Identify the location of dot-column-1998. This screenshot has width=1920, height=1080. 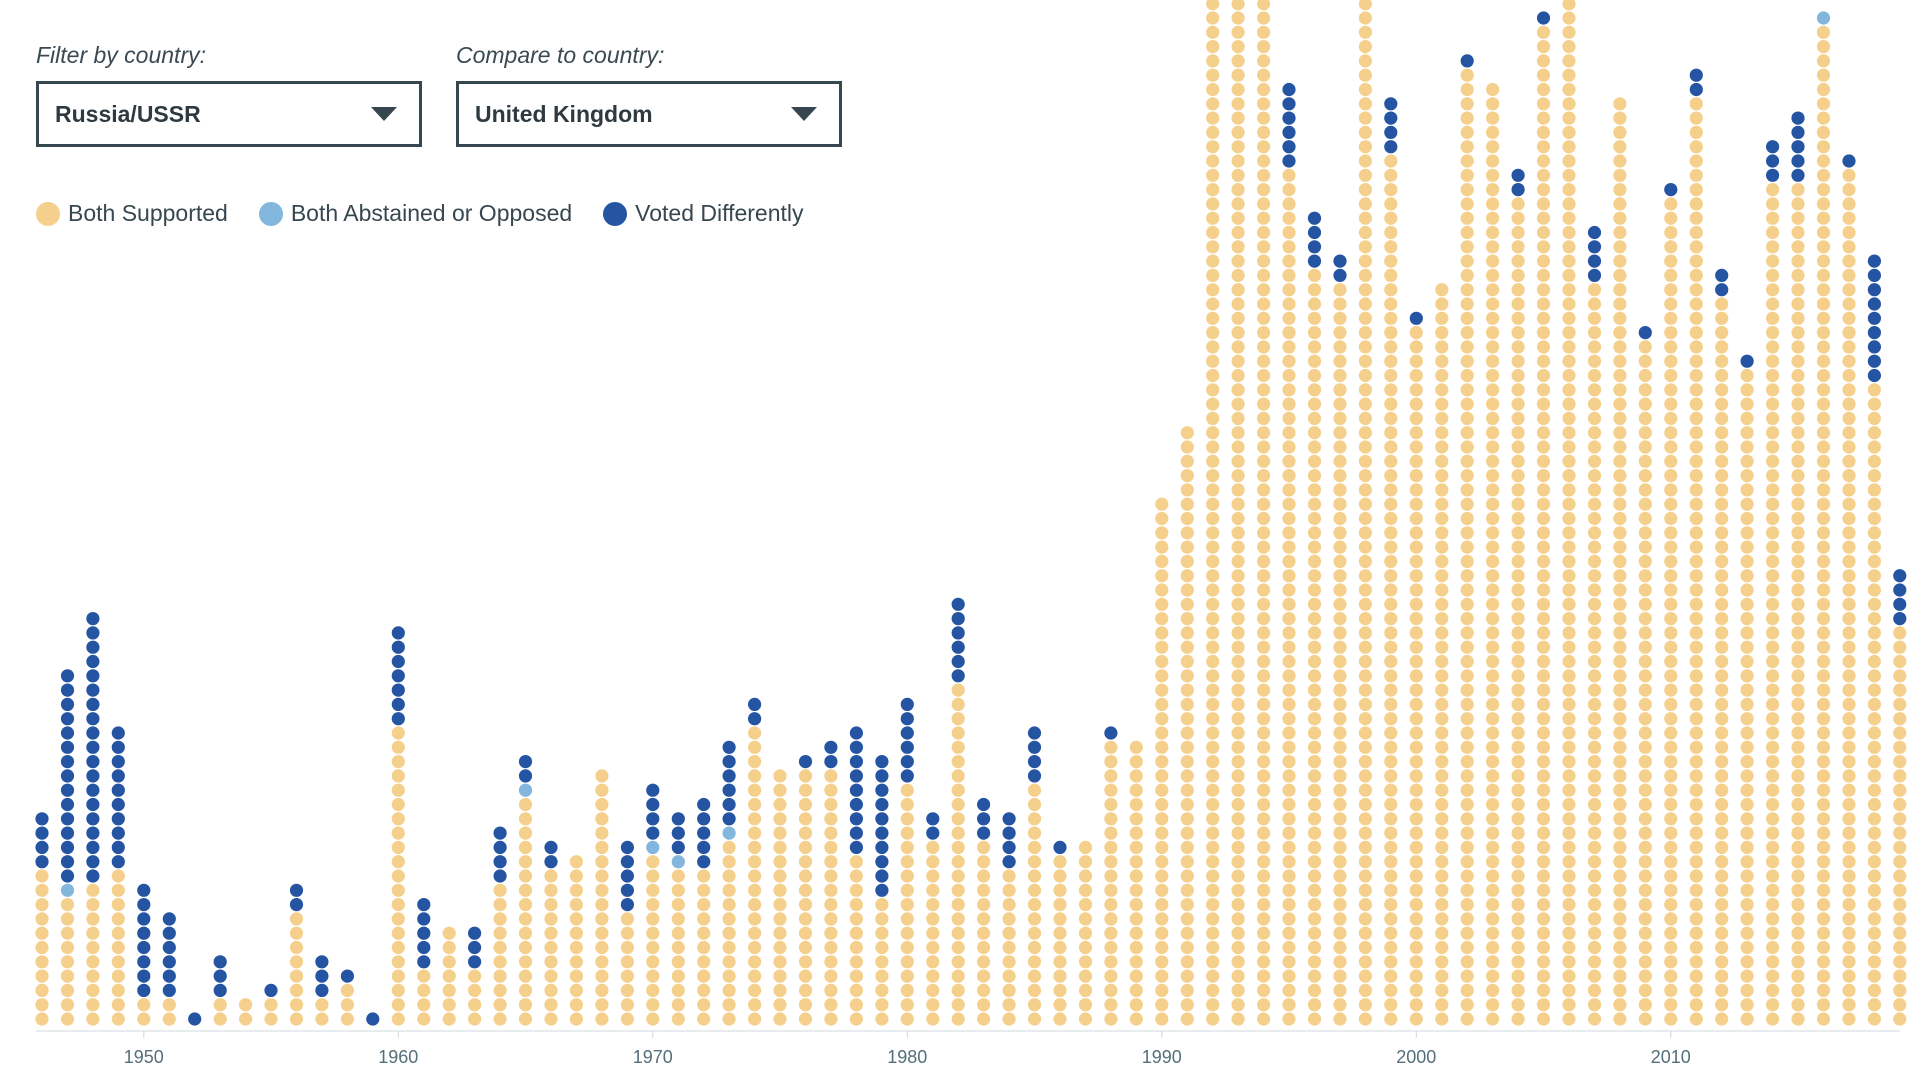
(1365, 513).